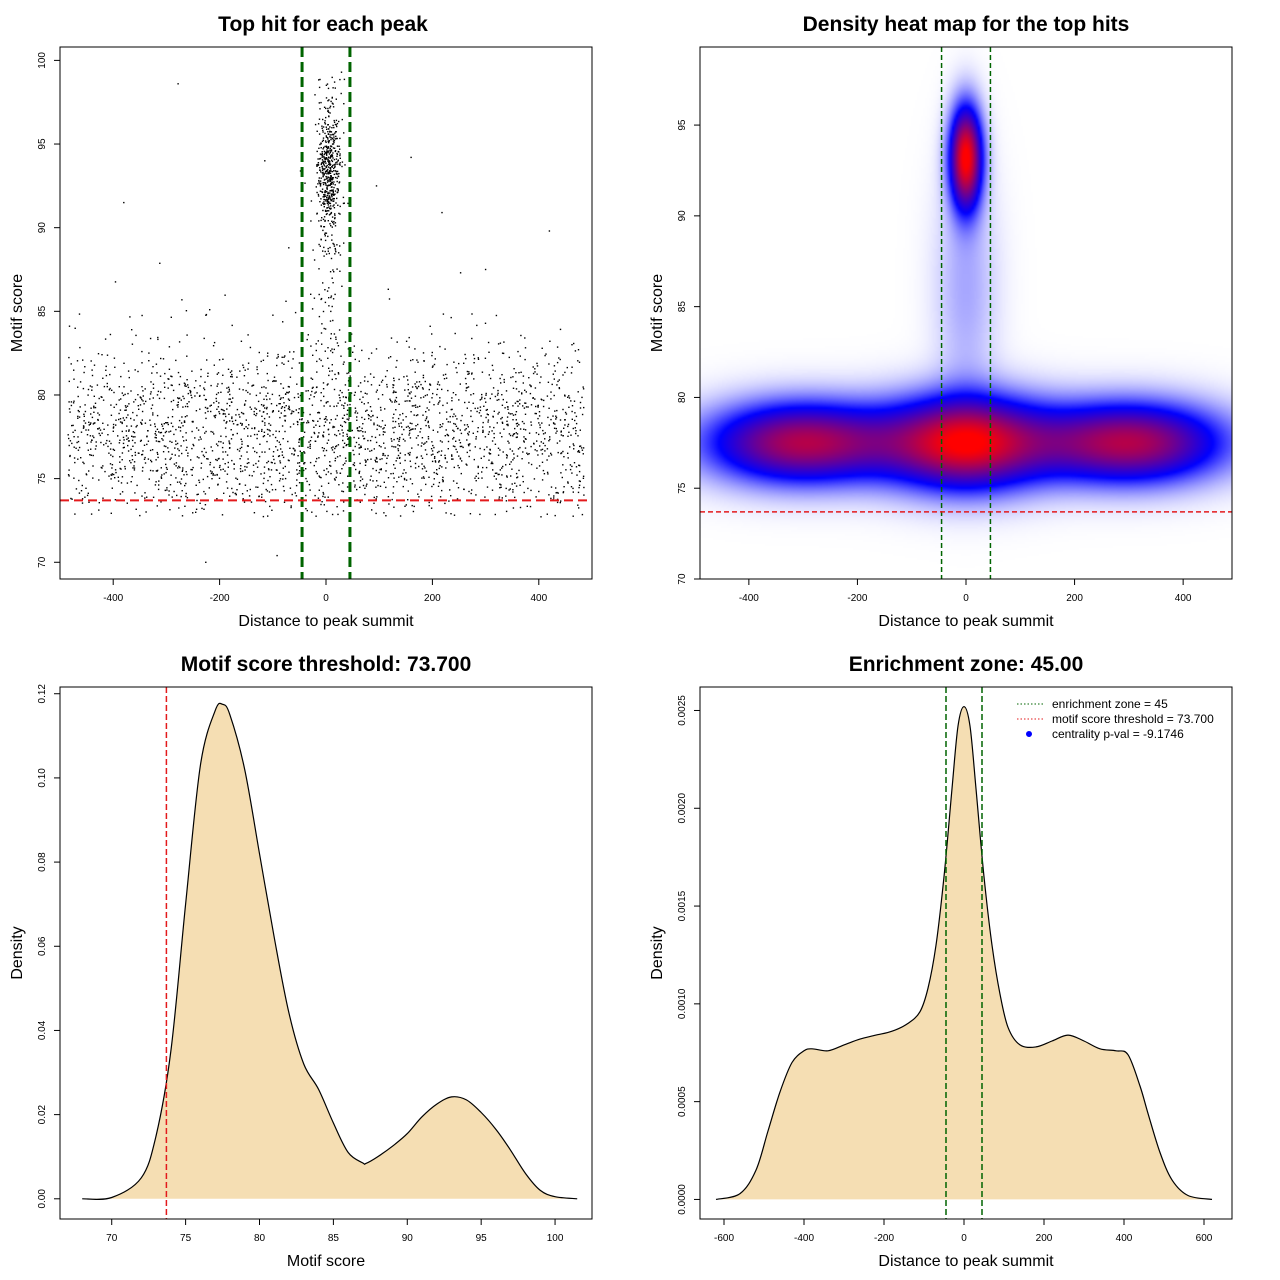 The height and width of the screenshot is (1280, 1280). Describe the element at coordinates (1204, 1238) in the screenshot. I see `x-tick-label: 600` at that location.